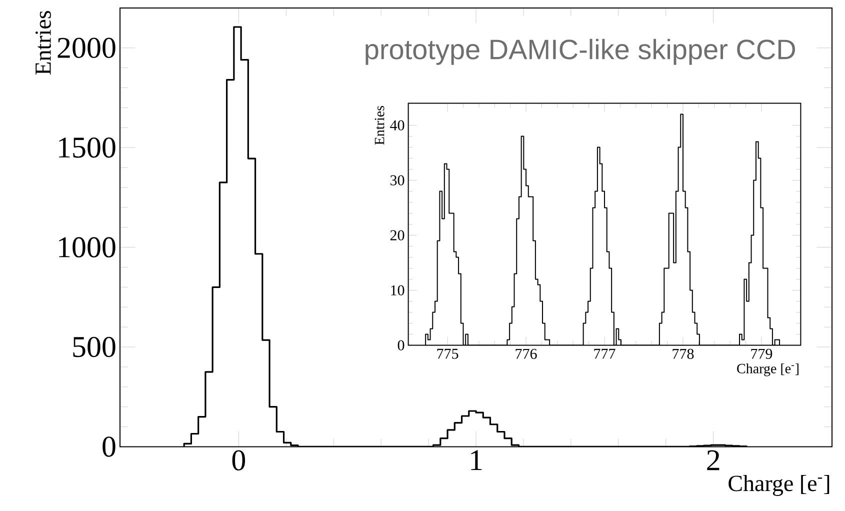 This screenshot has height=511, width=845. What do you see at coordinates (476, 460) in the screenshot?
I see `x-tick-label: 1` at bounding box center [476, 460].